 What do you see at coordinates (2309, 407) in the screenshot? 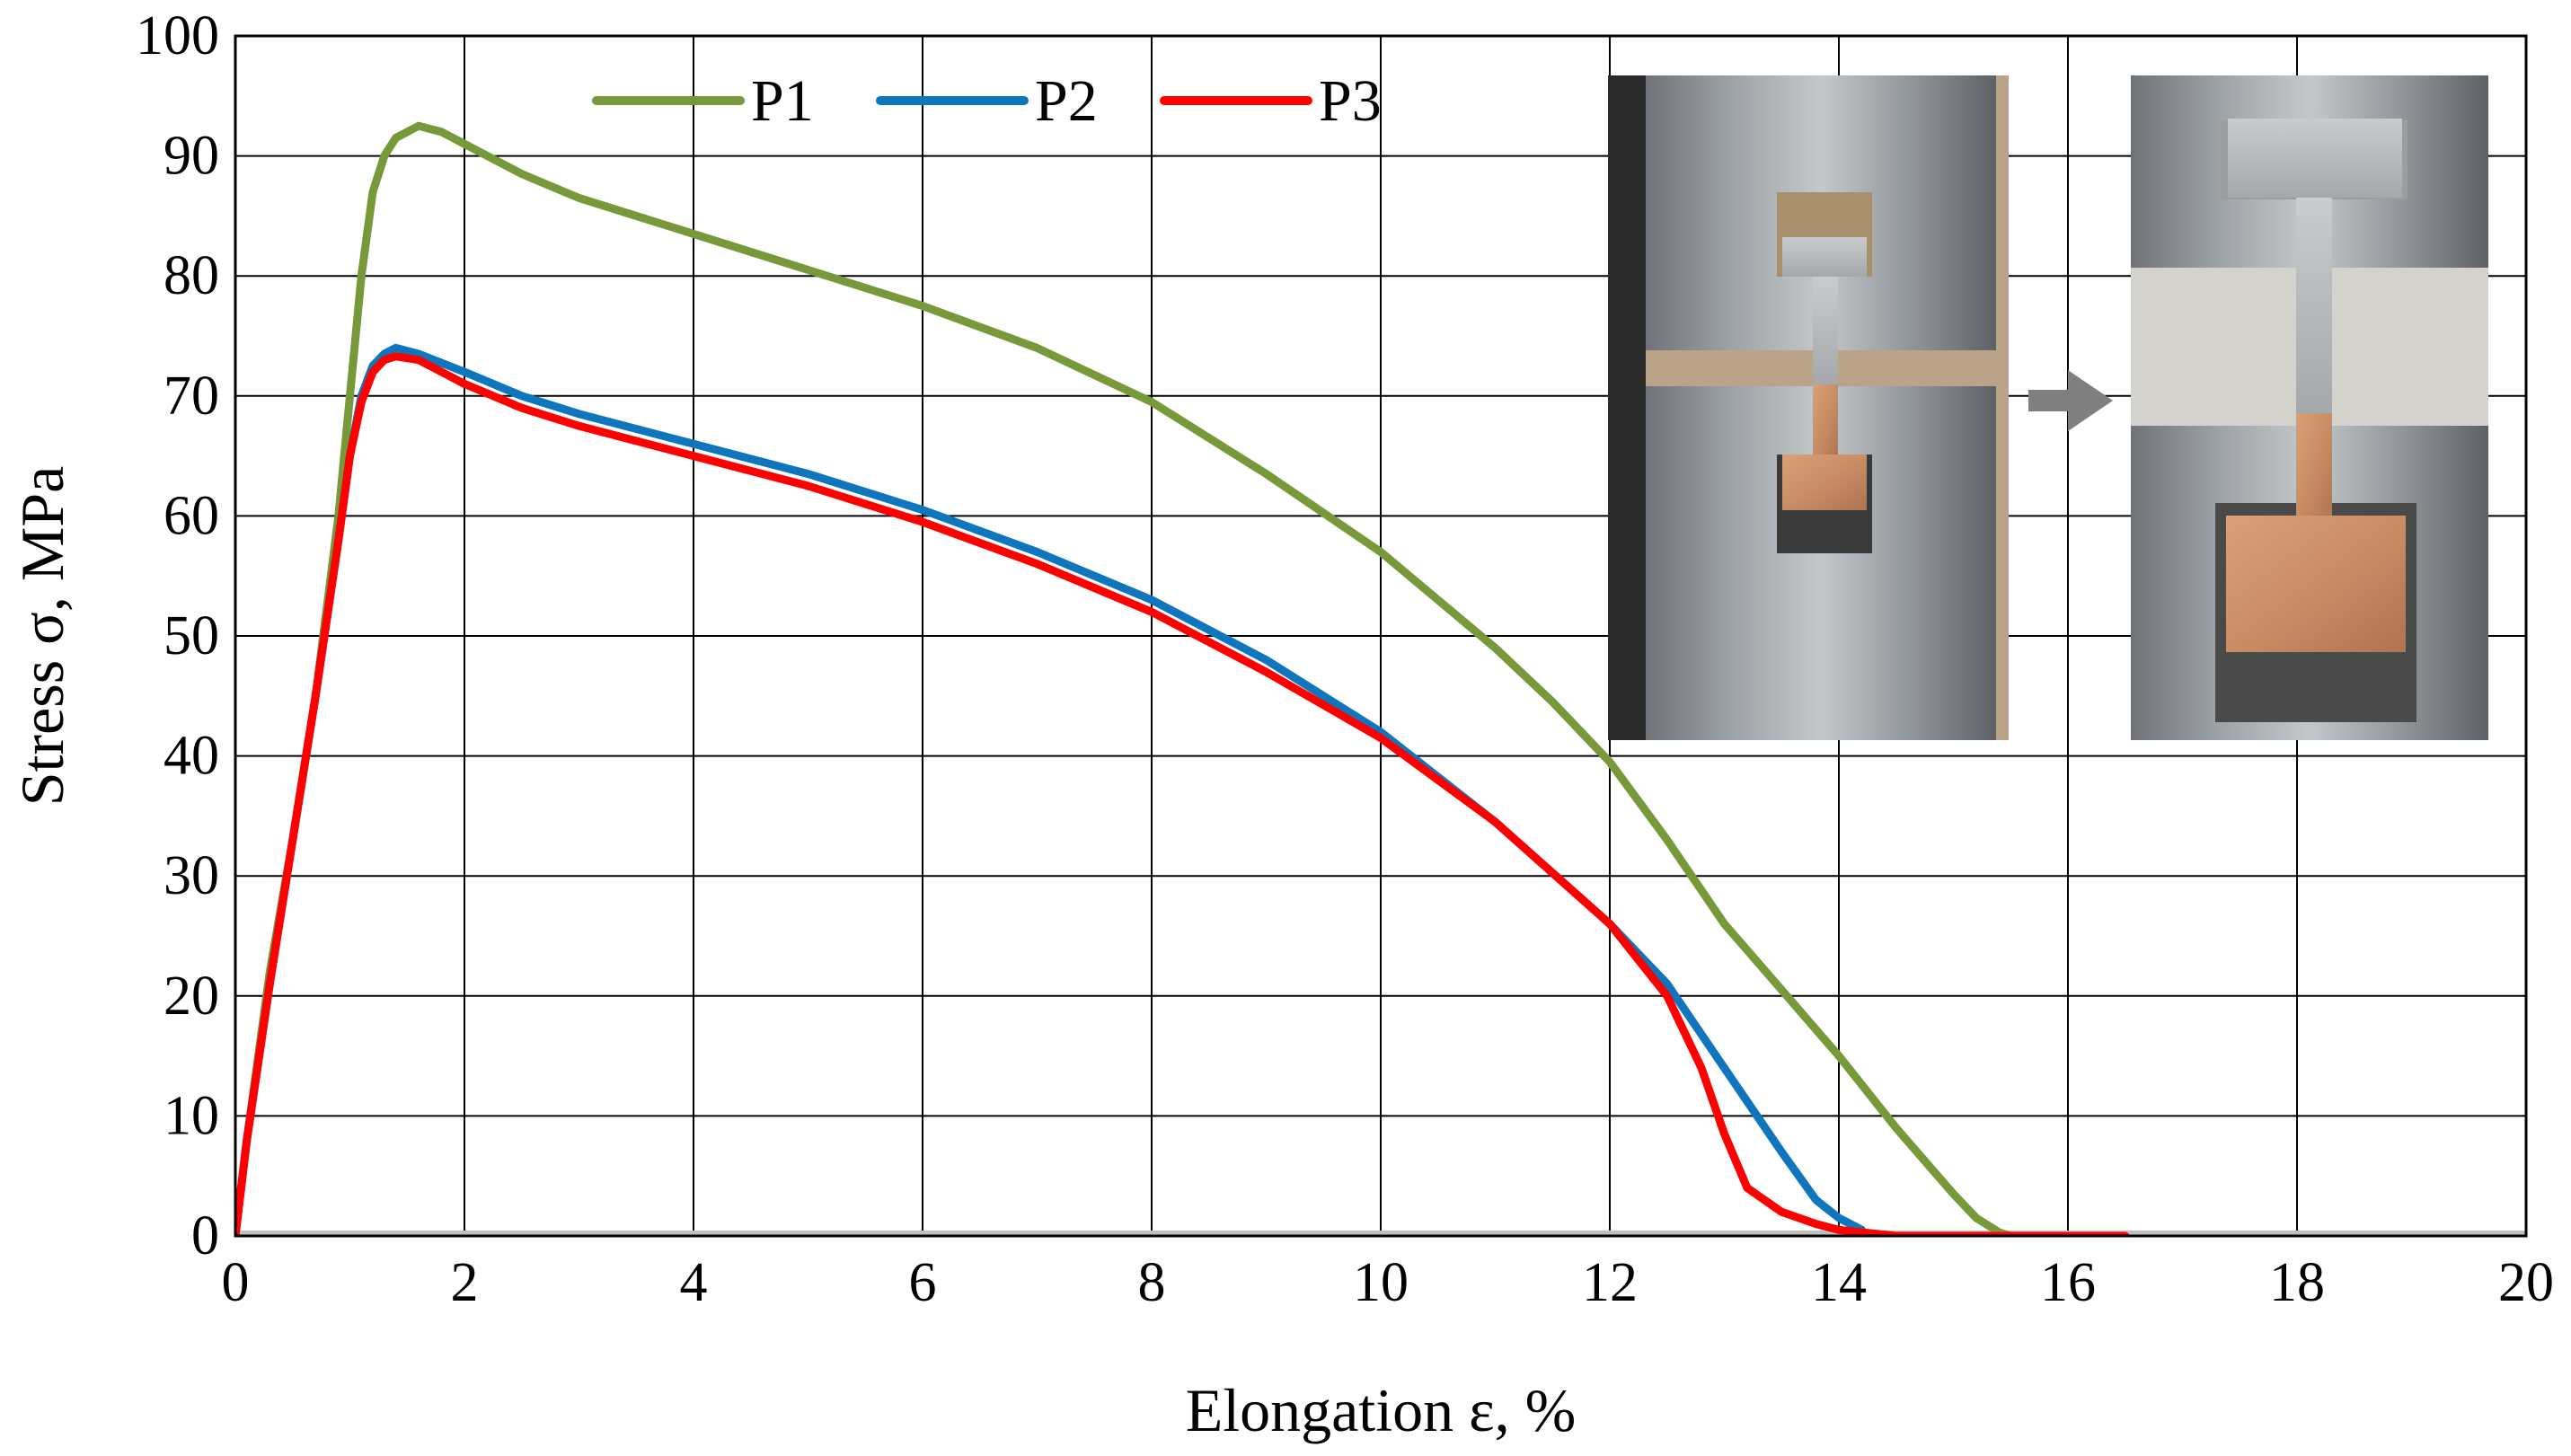
I see `inset-photo-after` at bounding box center [2309, 407].